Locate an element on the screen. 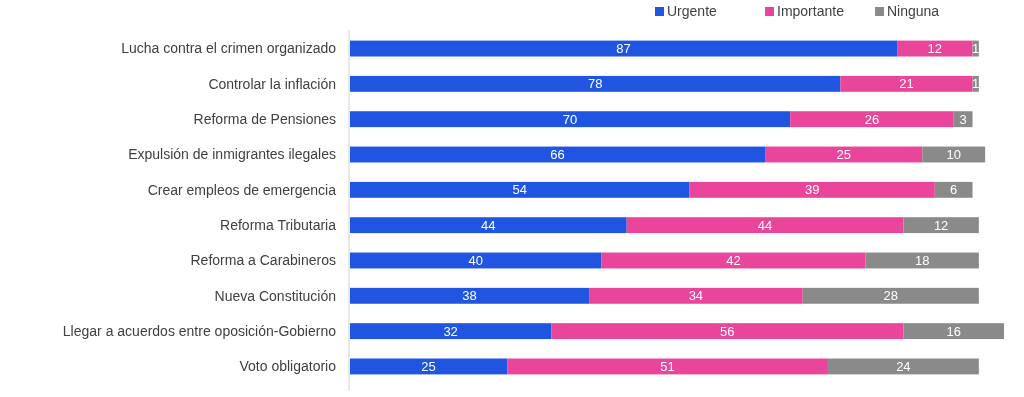 Image resolution: width=1024 pixels, height=397 pixels. data-label: 87 is located at coordinates (623, 49).